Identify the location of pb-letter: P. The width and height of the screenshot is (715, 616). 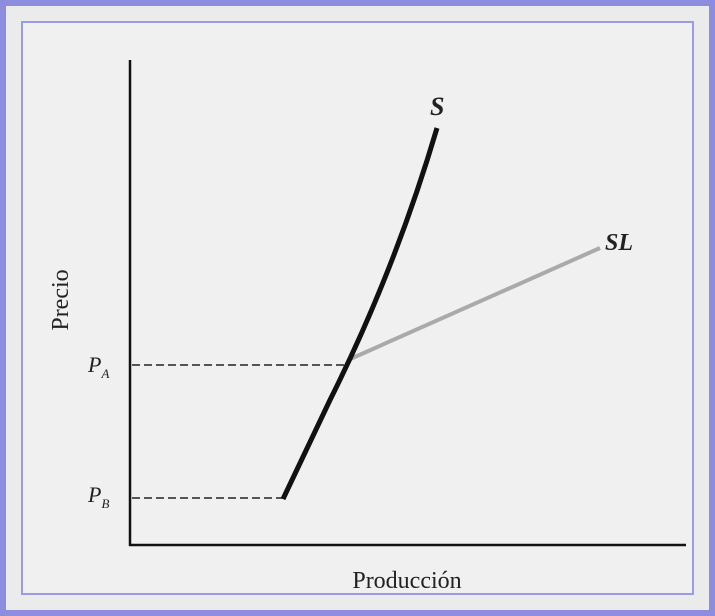
(94, 494).